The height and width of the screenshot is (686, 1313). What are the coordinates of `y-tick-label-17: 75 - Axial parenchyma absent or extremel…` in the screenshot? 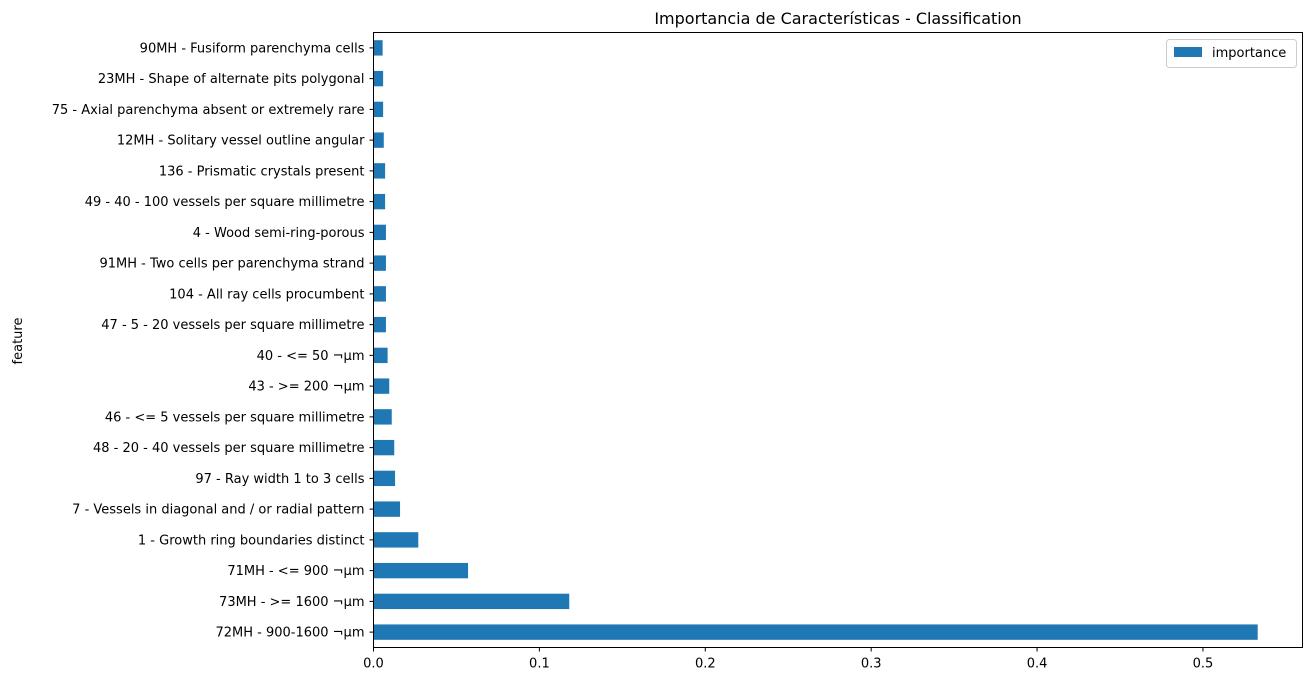 It's located at (208, 110).